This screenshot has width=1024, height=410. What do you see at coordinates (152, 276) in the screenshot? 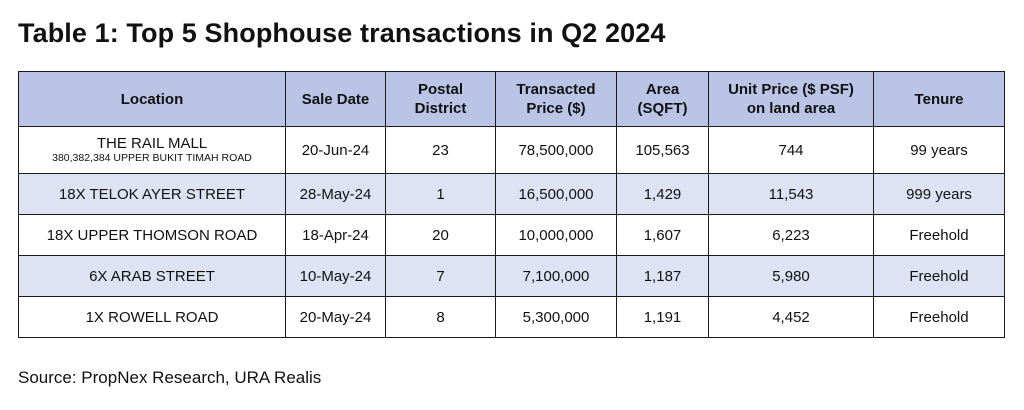
I see `cell-location: 6X ARAB STREET` at bounding box center [152, 276].